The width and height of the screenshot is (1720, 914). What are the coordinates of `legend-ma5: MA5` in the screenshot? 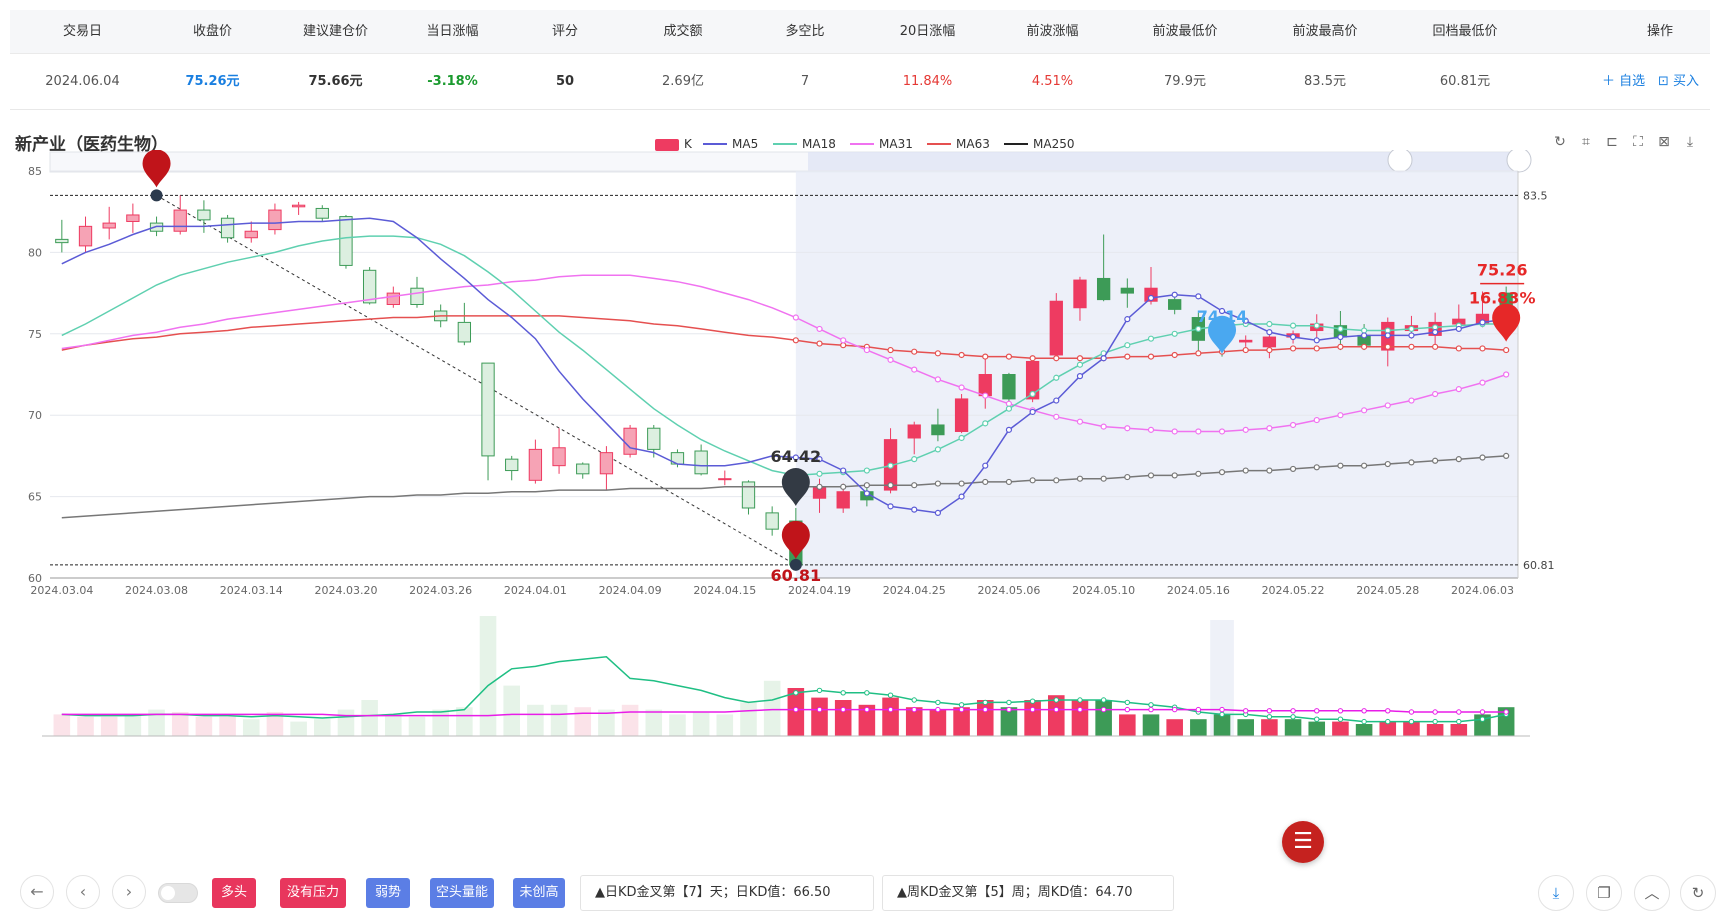 It's located at (730, 144).